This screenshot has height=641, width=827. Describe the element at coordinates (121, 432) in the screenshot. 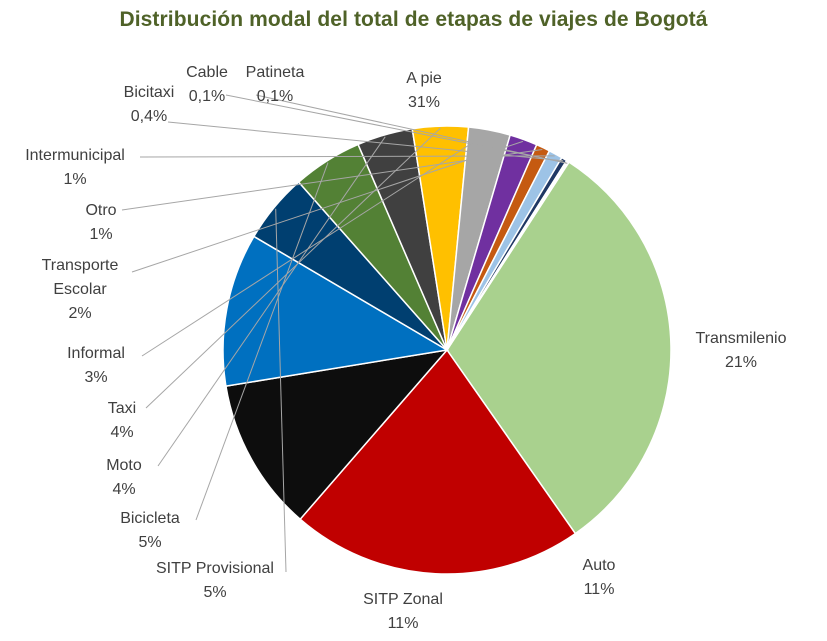

I see `slice-value-taxi: 4%` at that location.